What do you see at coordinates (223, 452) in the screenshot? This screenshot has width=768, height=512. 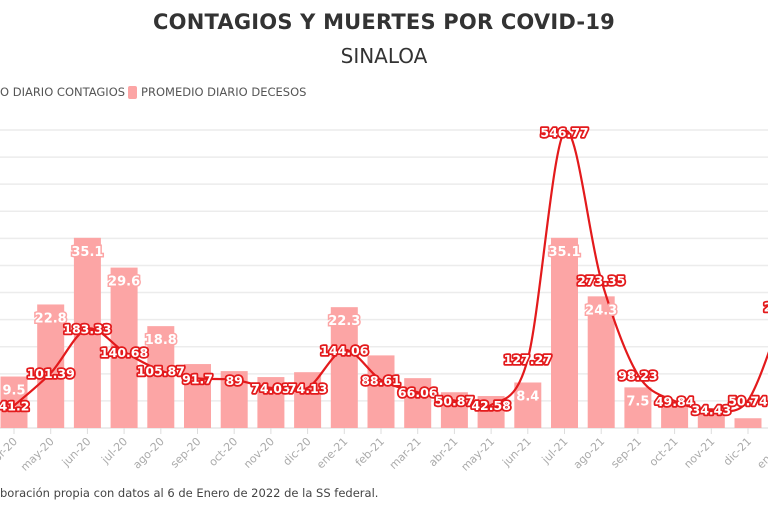 I see `x-tick-label: oct-20` at bounding box center [223, 452].